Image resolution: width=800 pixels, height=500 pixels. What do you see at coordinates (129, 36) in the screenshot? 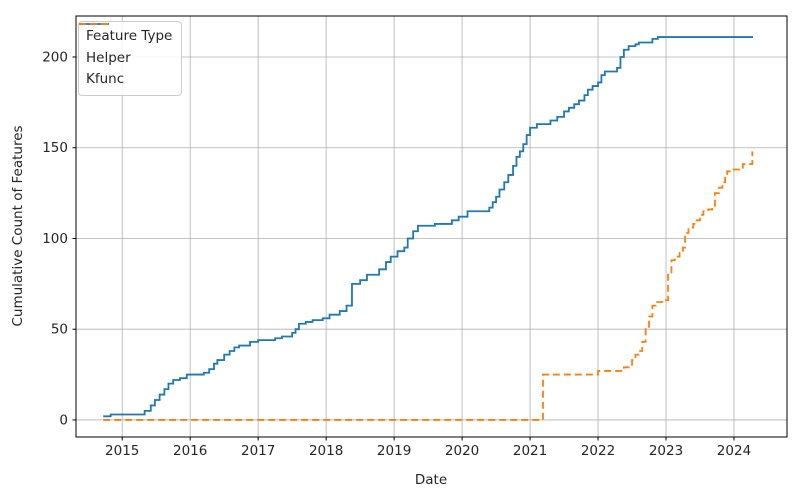
I see `legend-title: Feature Type` at bounding box center [129, 36].